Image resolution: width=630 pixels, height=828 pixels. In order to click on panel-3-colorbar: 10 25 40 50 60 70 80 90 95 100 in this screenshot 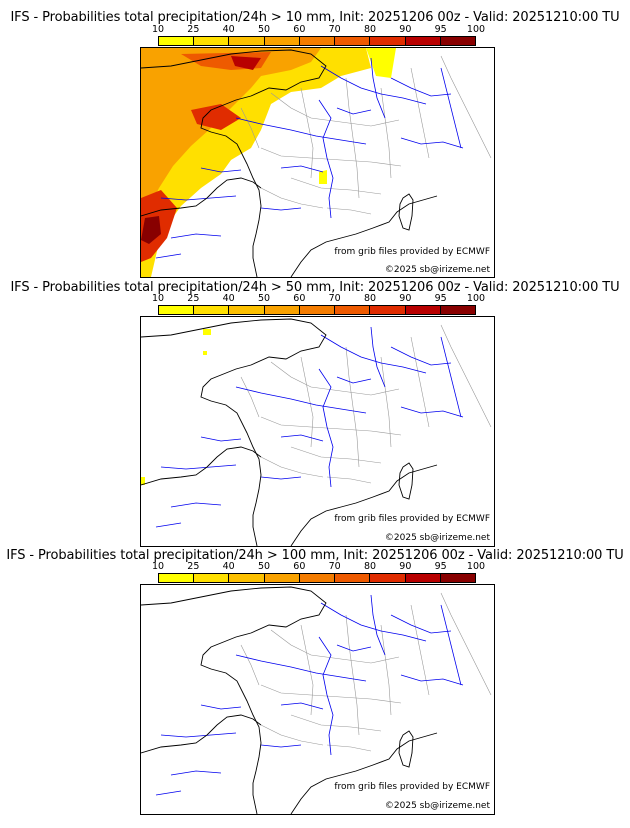, I will do `click(318, 572)`.